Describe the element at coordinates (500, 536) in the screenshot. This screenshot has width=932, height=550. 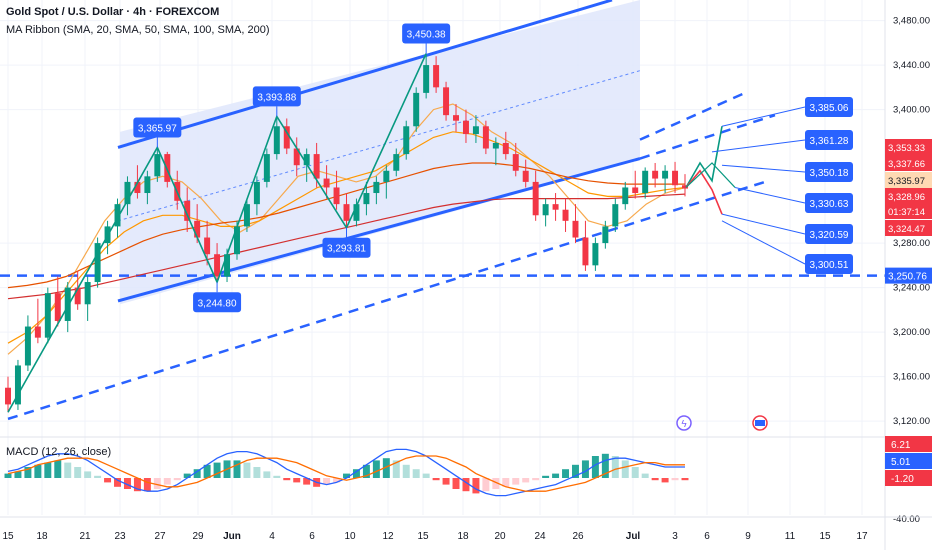
I see `time-axis-tick: 20` at that location.